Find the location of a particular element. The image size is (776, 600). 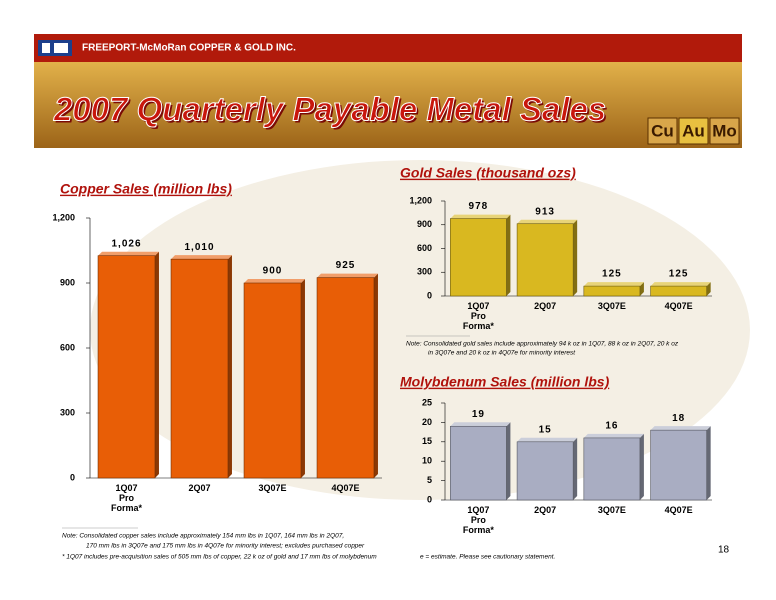

badge-label: Cu is located at coordinates (662, 130).